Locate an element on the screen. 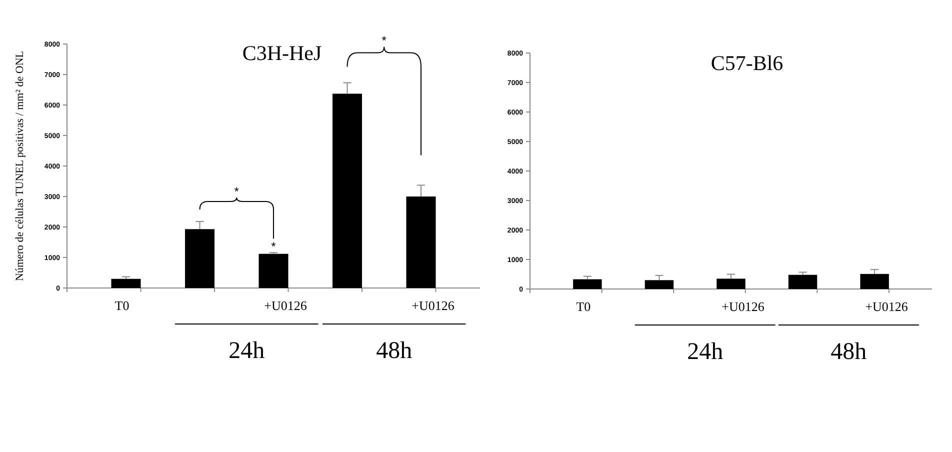  y-axis-title: Número de células TUNEL positivas / mm² de ONL is located at coordinates (20, 165).